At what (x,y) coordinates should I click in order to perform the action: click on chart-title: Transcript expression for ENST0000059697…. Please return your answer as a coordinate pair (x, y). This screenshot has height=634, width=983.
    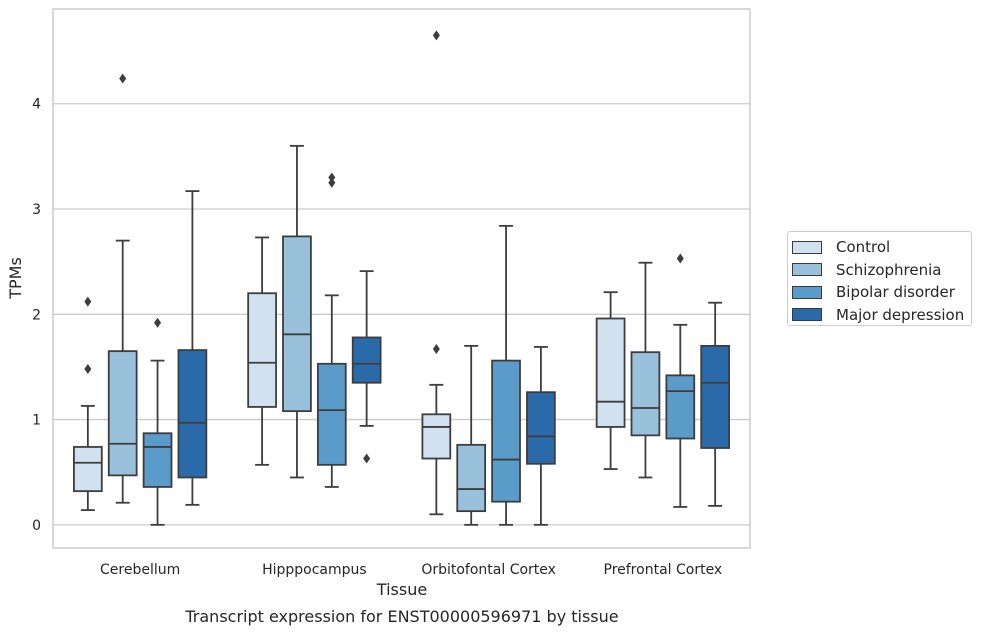
    Looking at the image, I should click on (401, 616).